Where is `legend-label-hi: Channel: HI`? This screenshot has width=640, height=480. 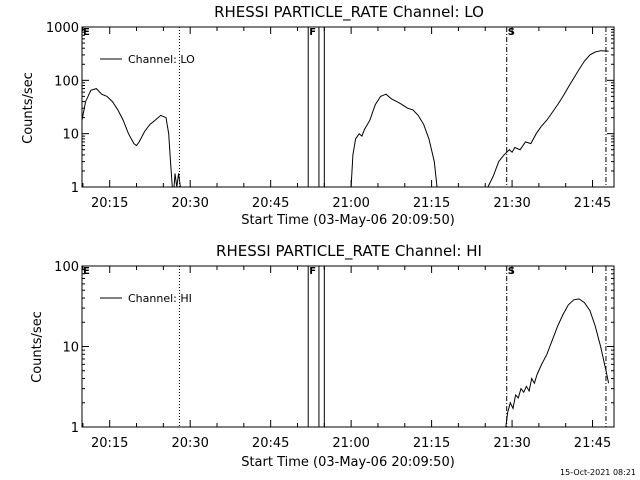 legend-label-hi: Channel: HI is located at coordinates (160, 298).